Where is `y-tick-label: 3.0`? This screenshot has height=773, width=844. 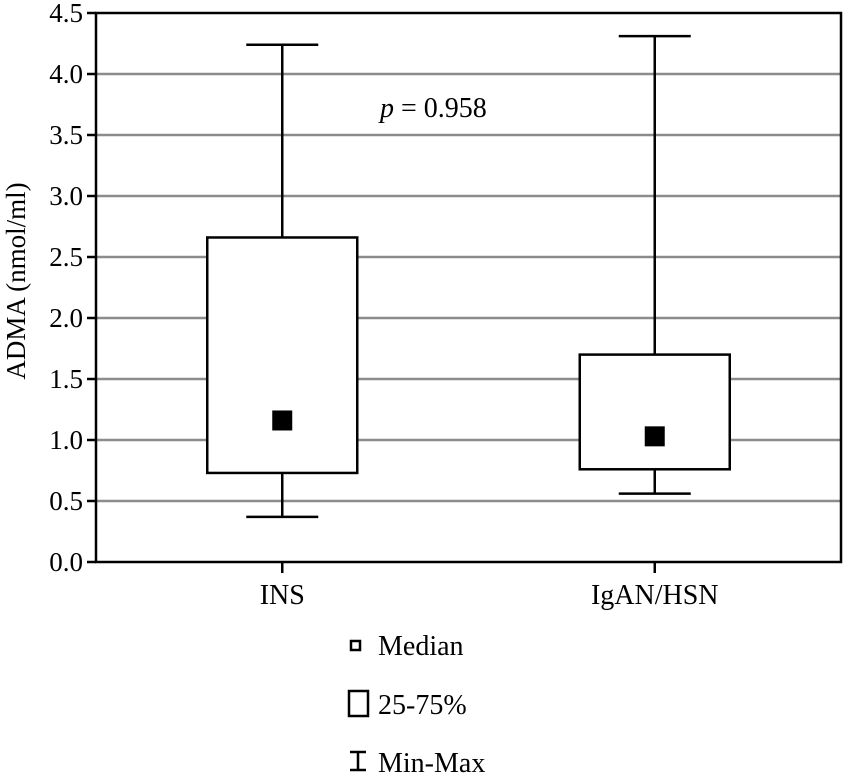
y-tick-label: 3.0 is located at coordinates (66, 196).